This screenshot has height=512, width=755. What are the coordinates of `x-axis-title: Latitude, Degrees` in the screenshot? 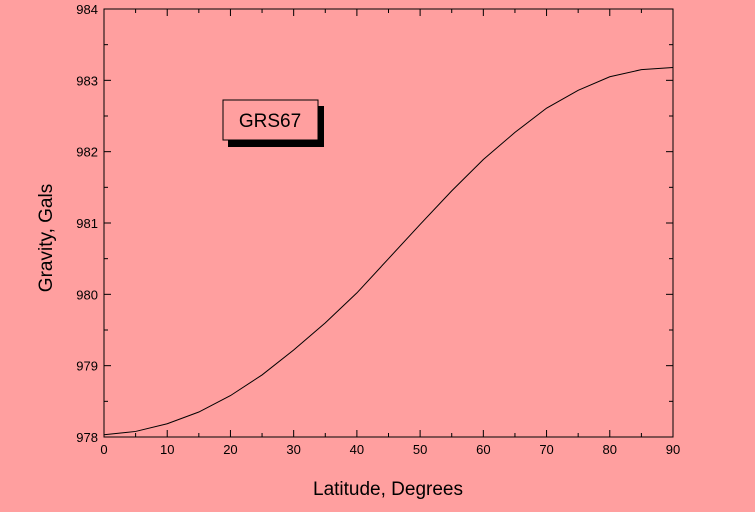 It's located at (388, 489).